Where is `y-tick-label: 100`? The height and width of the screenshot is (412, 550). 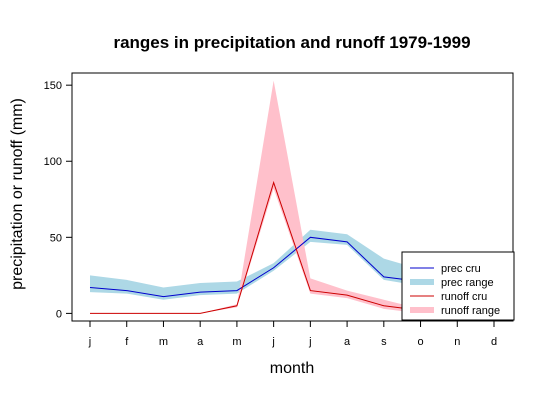
y-tick-label: 100 is located at coordinates (53, 162).